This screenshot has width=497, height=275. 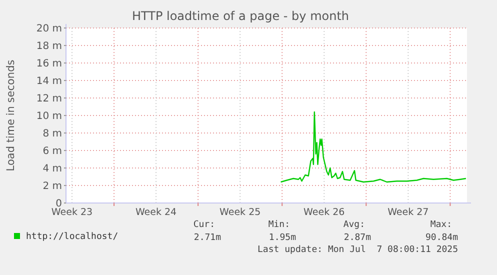 What do you see at coordinates (441, 238) in the screenshot?
I see `text: 90.84m` at bounding box center [441, 238].